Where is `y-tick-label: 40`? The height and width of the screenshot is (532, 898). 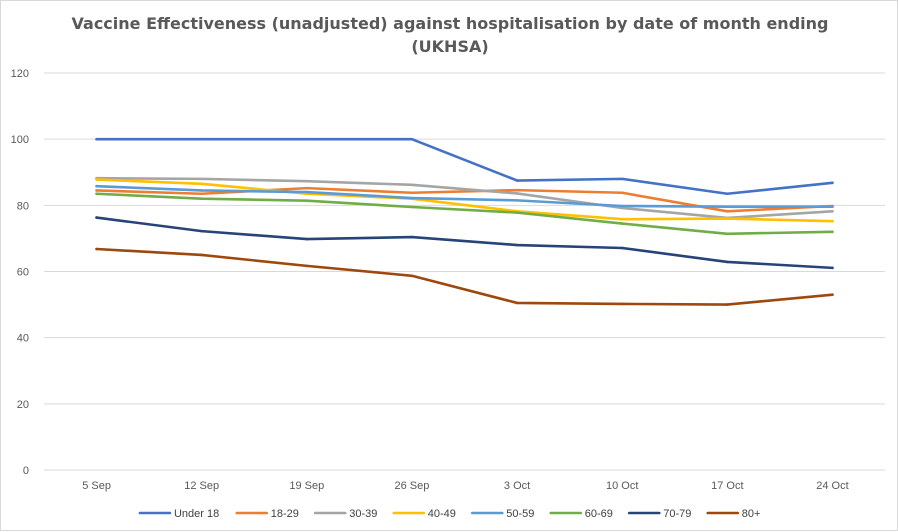
y-tick-label: 40 is located at coordinates (23, 339).